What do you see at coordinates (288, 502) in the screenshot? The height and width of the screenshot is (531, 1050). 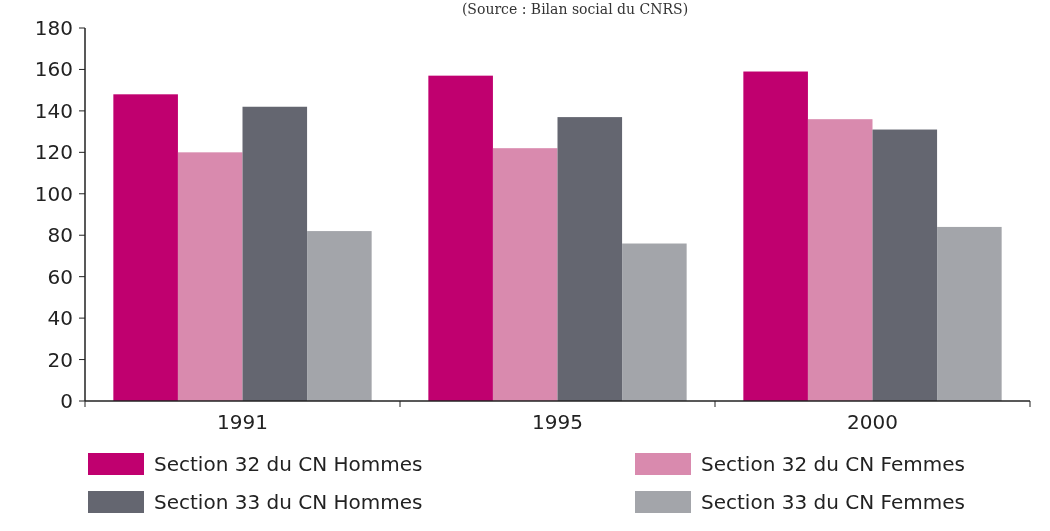 I see `legend-label: Section 33 du CN Hommes` at bounding box center [288, 502].